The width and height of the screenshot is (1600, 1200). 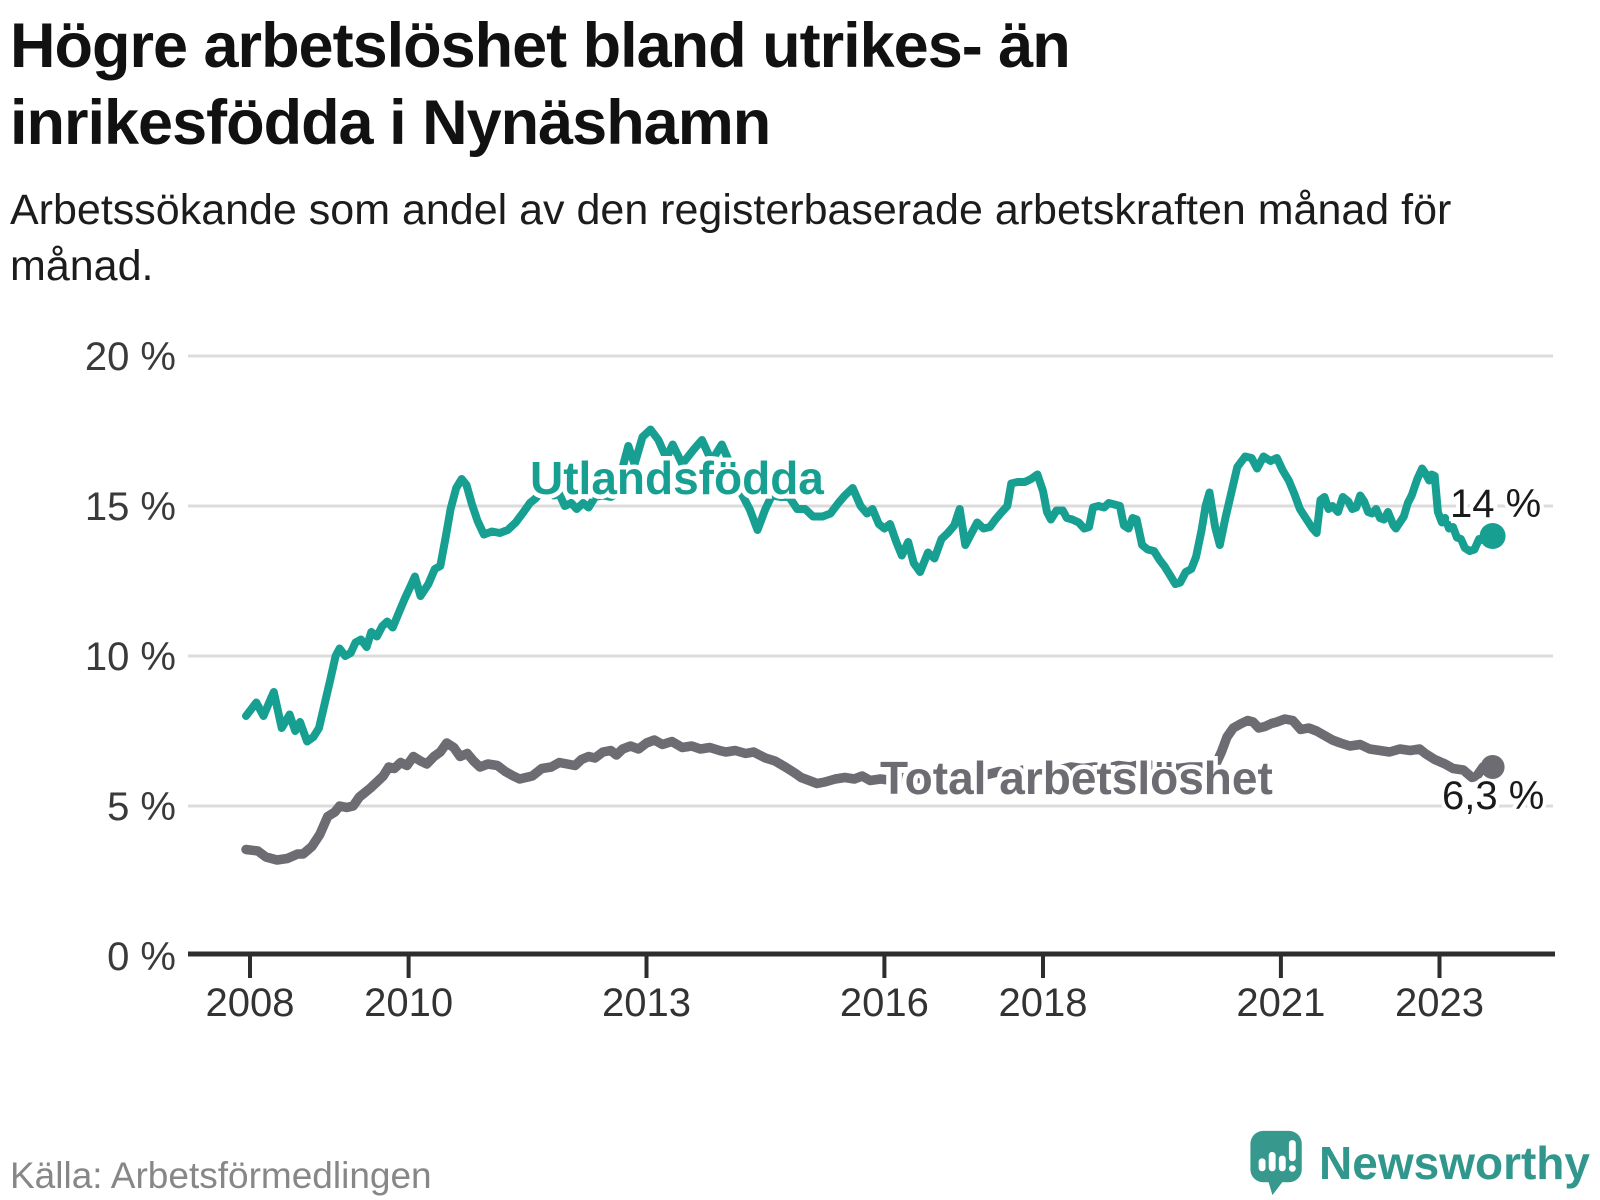 What do you see at coordinates (1454, 1163) in the screenshot?
I see `brand-name: Newsworthy` at bounding box center [1454, 1163].